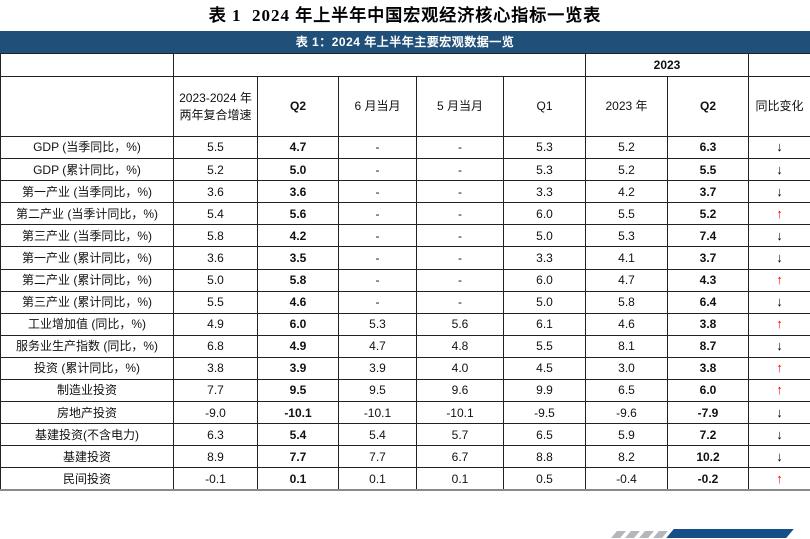 The height and width of the screenshot is (539, 810). Describe the element at coordinates (460, 457) in the screenshot. I see `value-cell: 6.7` at that location.